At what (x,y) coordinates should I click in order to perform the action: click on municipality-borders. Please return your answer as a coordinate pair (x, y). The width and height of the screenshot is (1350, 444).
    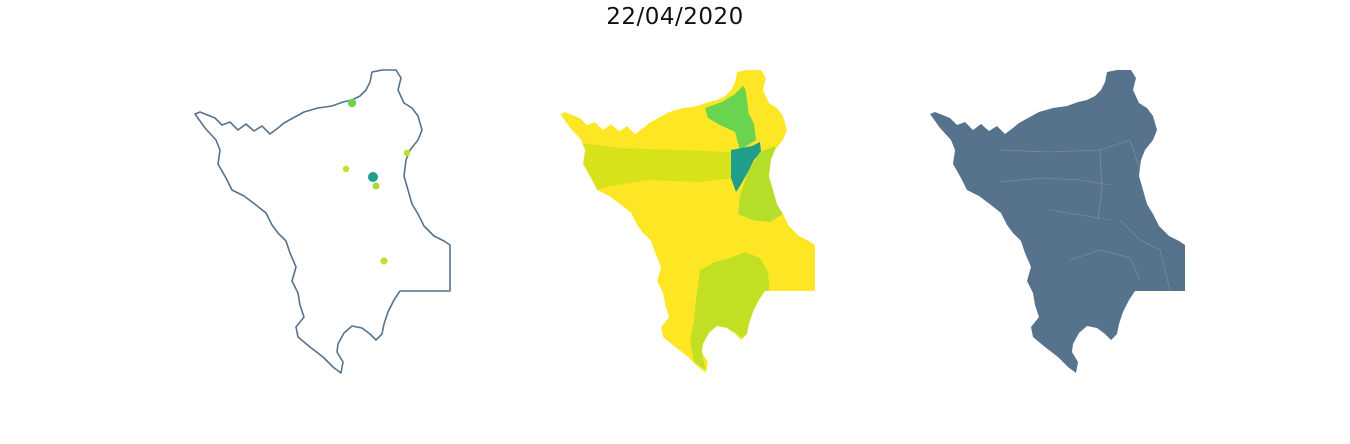
    Looking at the image, I should click on (1085, 215).